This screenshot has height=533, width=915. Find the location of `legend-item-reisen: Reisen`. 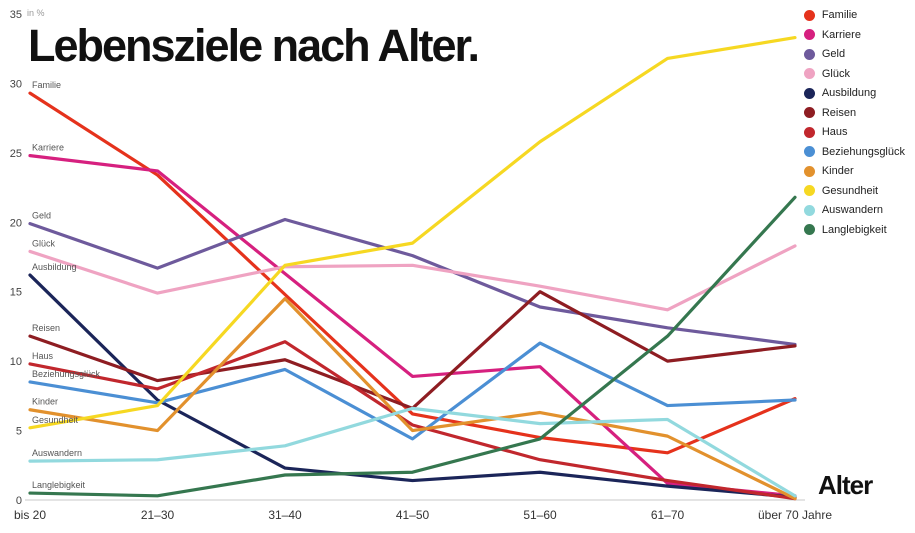

legend-item-reisen: Reisen is located at coordinates (854, 112).